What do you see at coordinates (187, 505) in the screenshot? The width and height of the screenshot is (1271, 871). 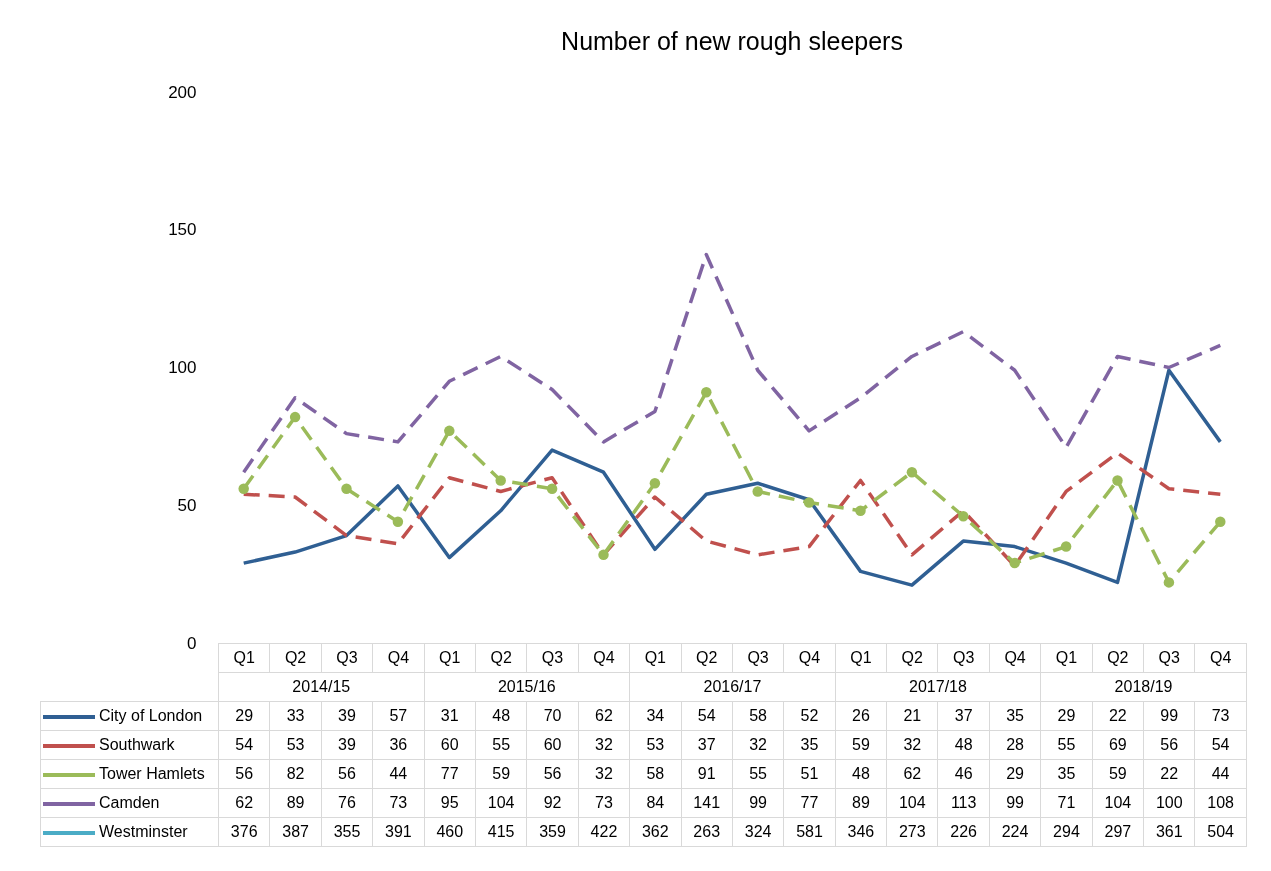 I see `y-tick-label: 50` at bounding box center [187, 505].